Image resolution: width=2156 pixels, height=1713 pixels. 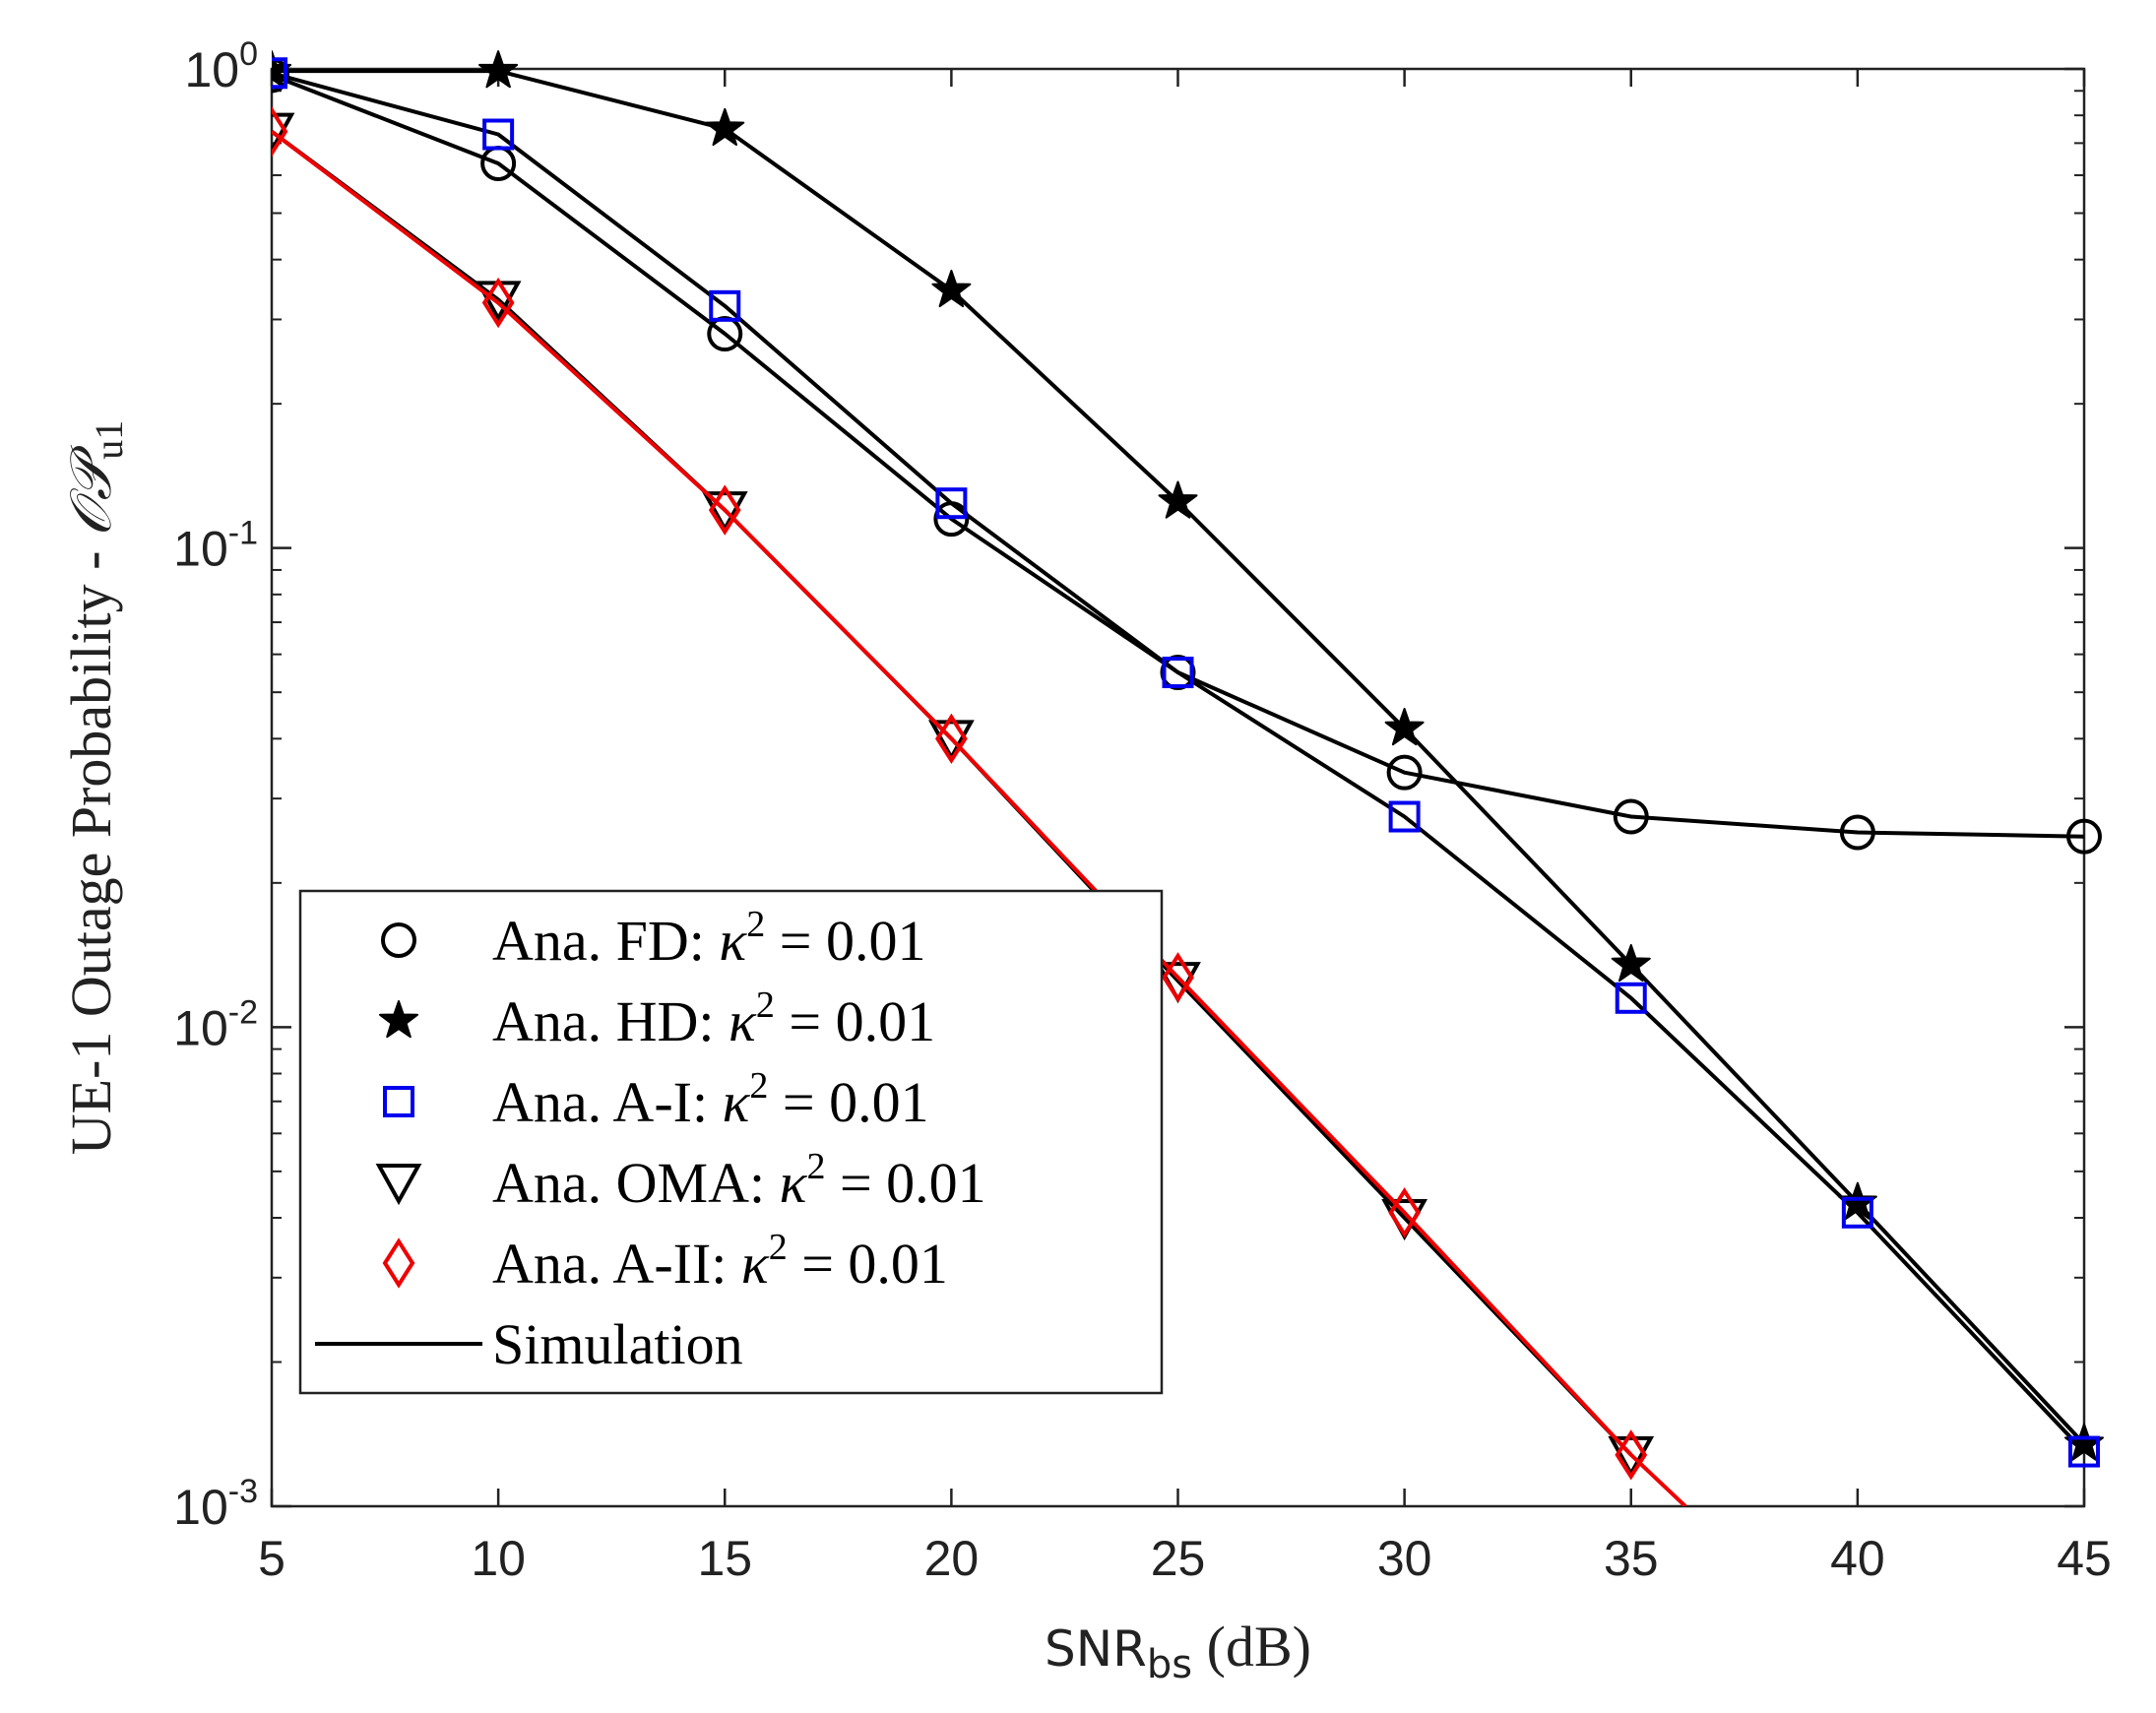 What do you see at coordinates (709, 938) in the screenshot?
I see `legend-entry-label: Ana. FD: κ2 = 0.01` at bounding box center [709, 938].